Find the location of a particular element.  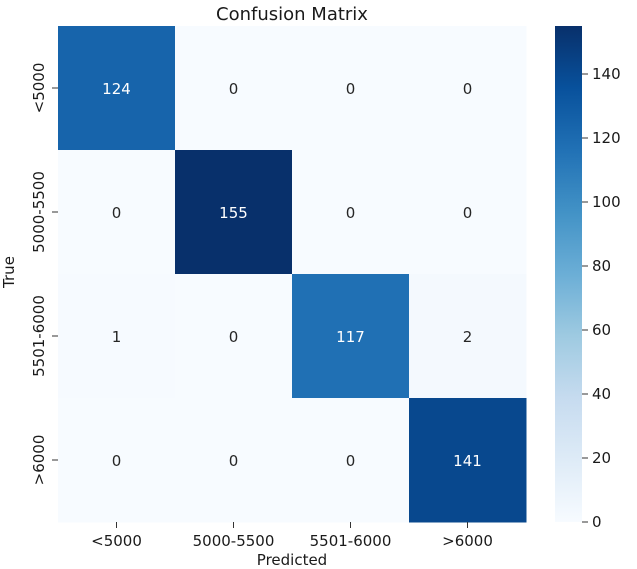

x-tick-label: <5000 is located at coordinates (116, 541).